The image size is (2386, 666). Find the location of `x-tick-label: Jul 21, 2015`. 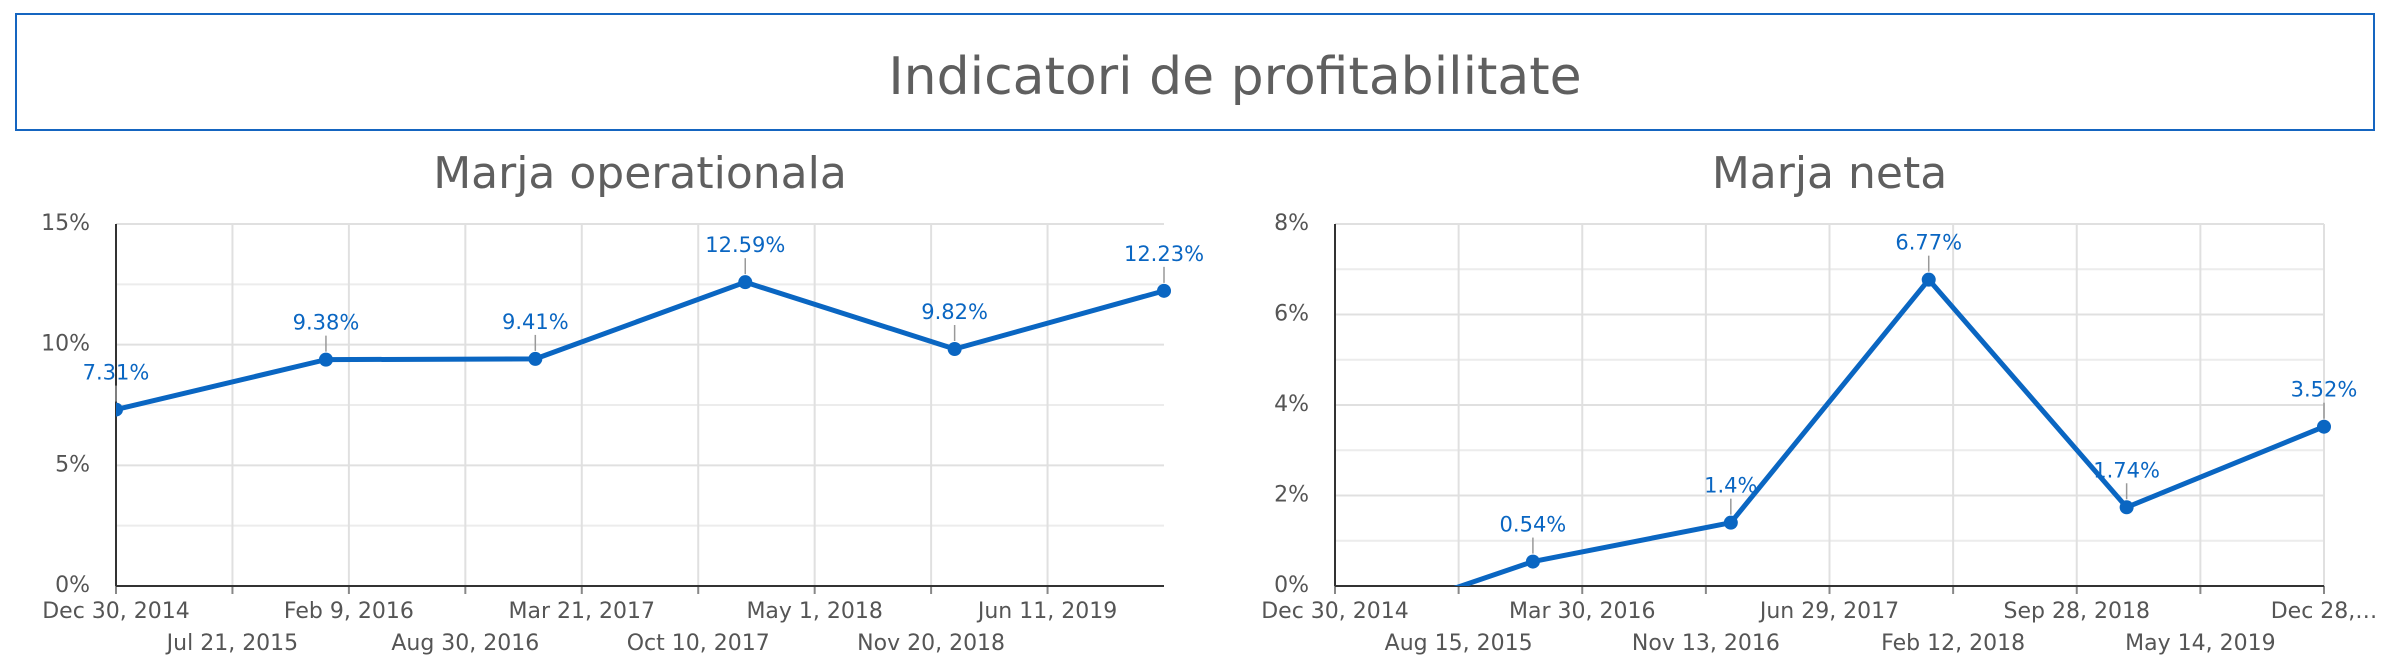

x-tick-label: Jul 21, 2015 is located at coordinates (232, 643).